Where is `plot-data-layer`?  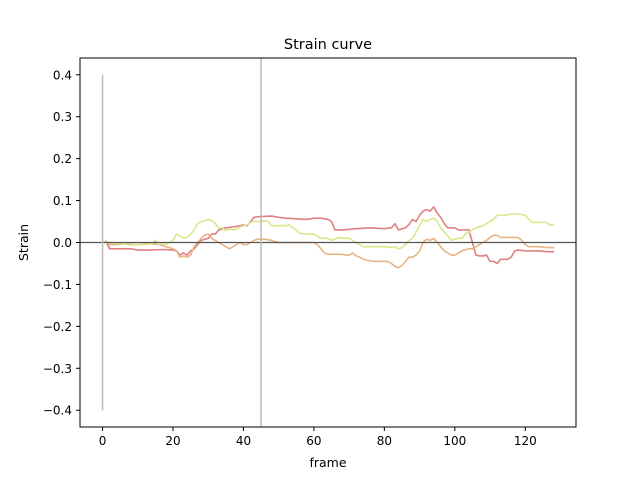 plot-data-layer is located at coordinates (328, 237).